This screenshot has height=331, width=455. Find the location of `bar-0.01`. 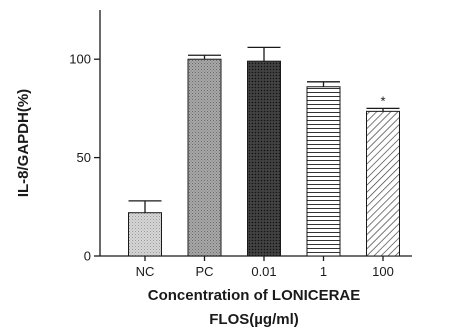

bar-0.01 is located at coordinates (264, 158).